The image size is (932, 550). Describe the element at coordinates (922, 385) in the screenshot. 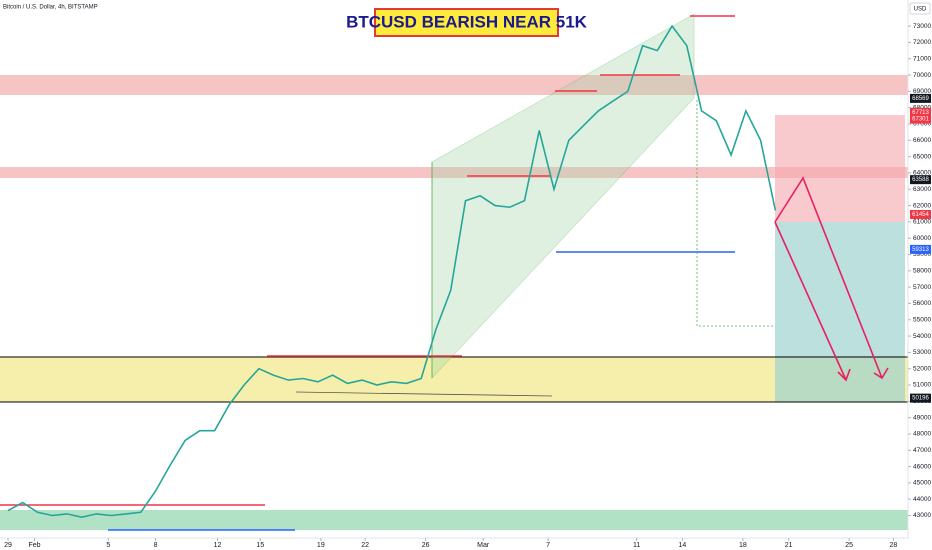

I see `y-tick-label: 51000` at that location.